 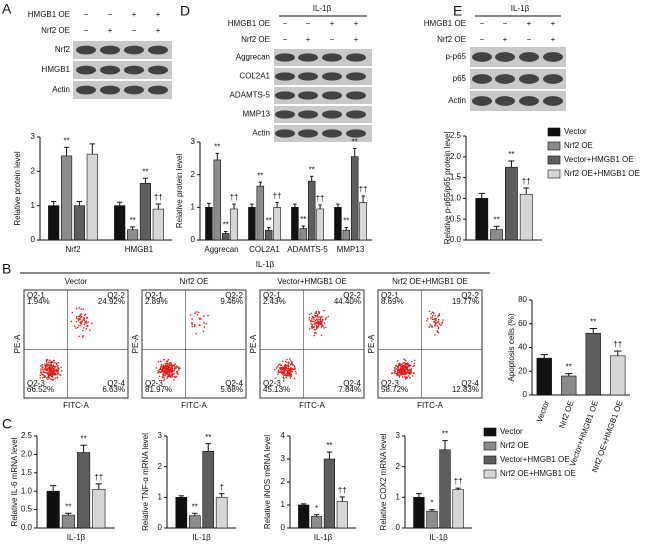 I want to click on quadrant-percent: 7.84%, so click(x=349, y=389).